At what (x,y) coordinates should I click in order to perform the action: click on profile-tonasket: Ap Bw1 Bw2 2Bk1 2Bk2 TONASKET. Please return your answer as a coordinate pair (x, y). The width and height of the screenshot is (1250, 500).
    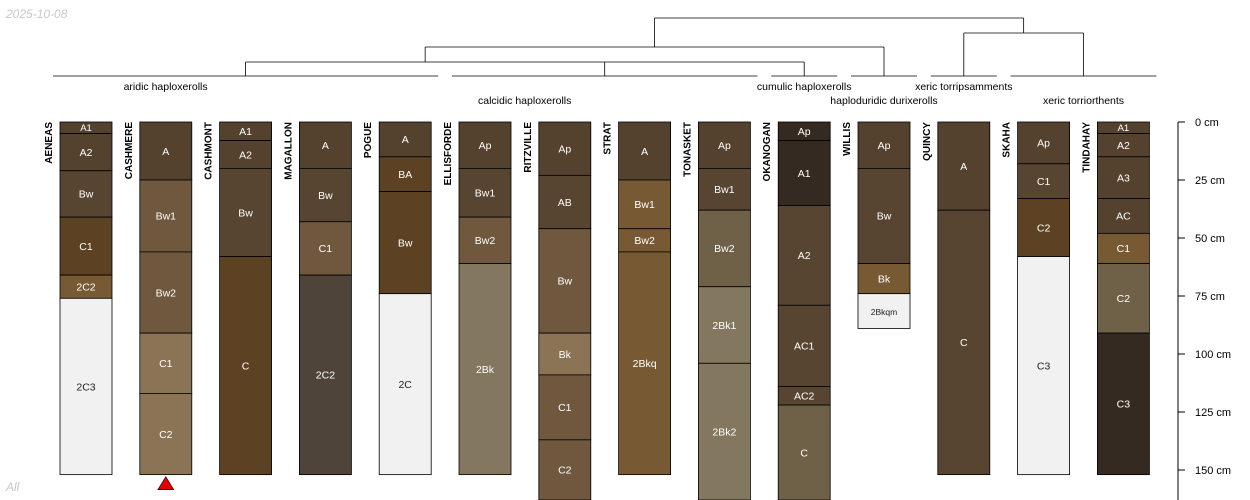
    Looking at the image, I should click on (716, 310).